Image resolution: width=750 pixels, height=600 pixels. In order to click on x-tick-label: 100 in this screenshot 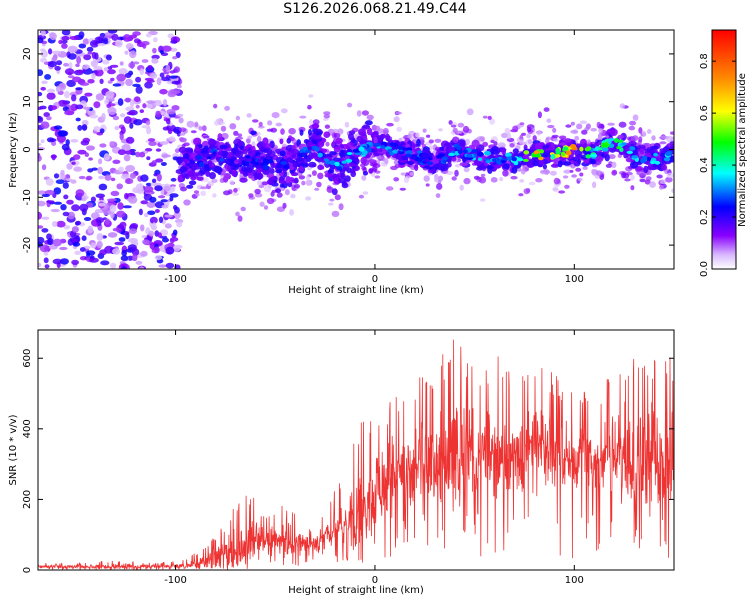, I will do `click(574, 279)`.